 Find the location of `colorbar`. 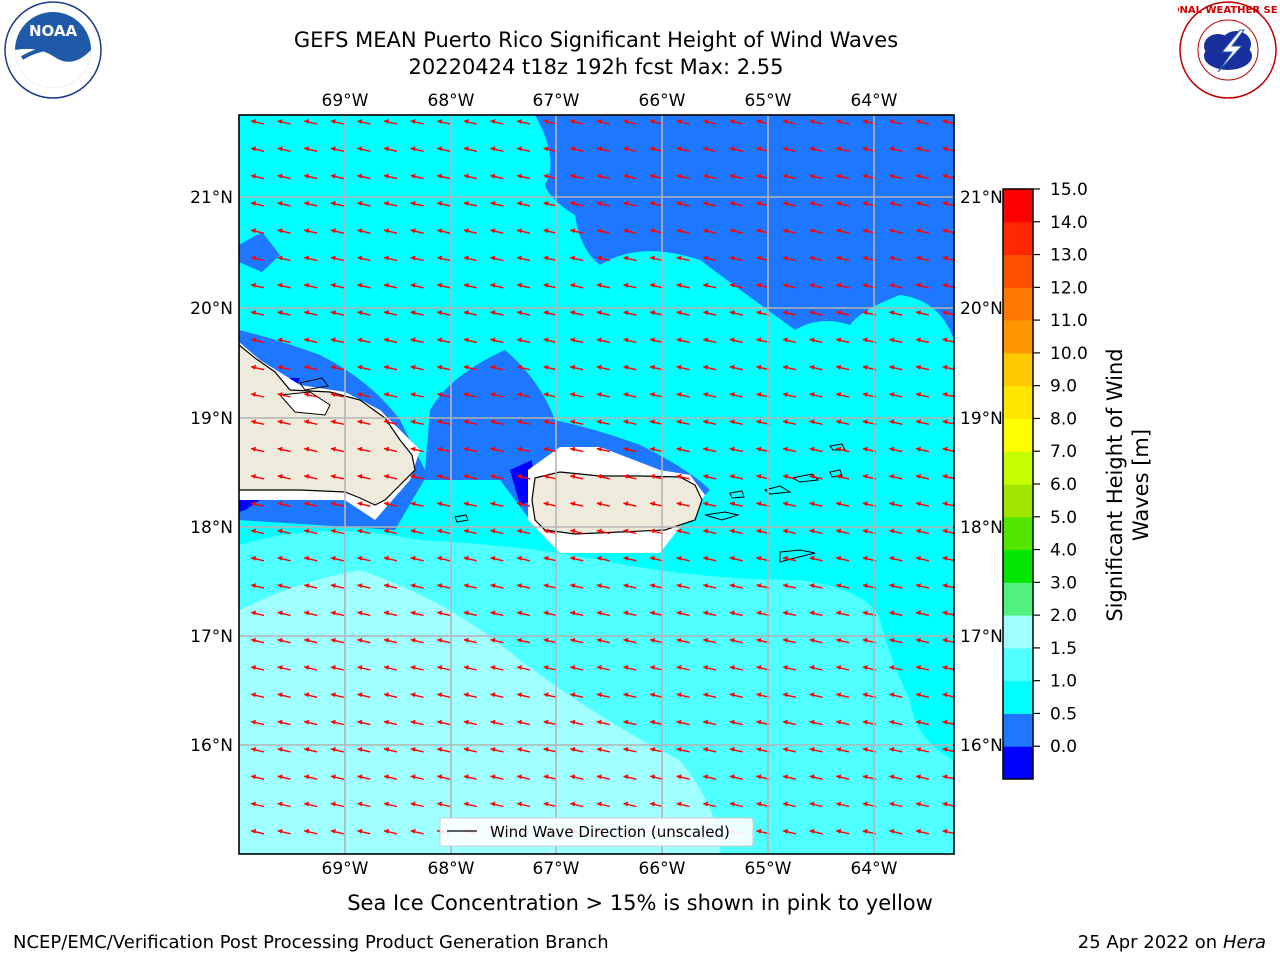

colorbar is located at coordinates (1018, 484).